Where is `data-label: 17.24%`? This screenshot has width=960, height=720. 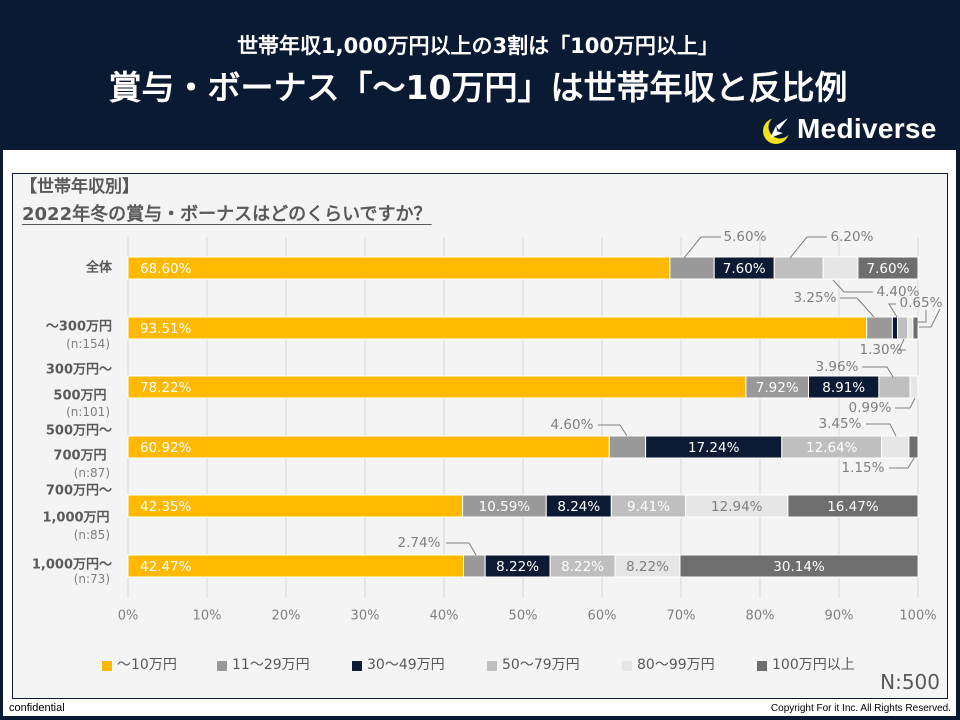
data-label: 17.24% is located at coordinates (714, 448).